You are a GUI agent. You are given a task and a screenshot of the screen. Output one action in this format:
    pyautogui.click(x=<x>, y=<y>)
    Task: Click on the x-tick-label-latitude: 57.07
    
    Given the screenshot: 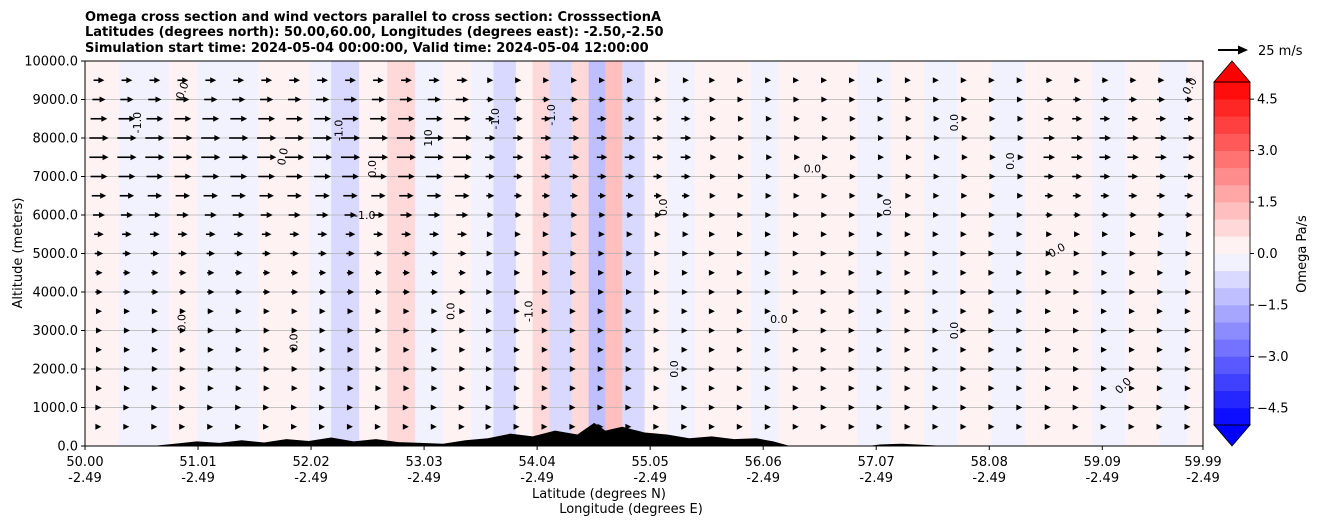 What is the action you would take?
    pyautogui.click(x=876, y=462)
    